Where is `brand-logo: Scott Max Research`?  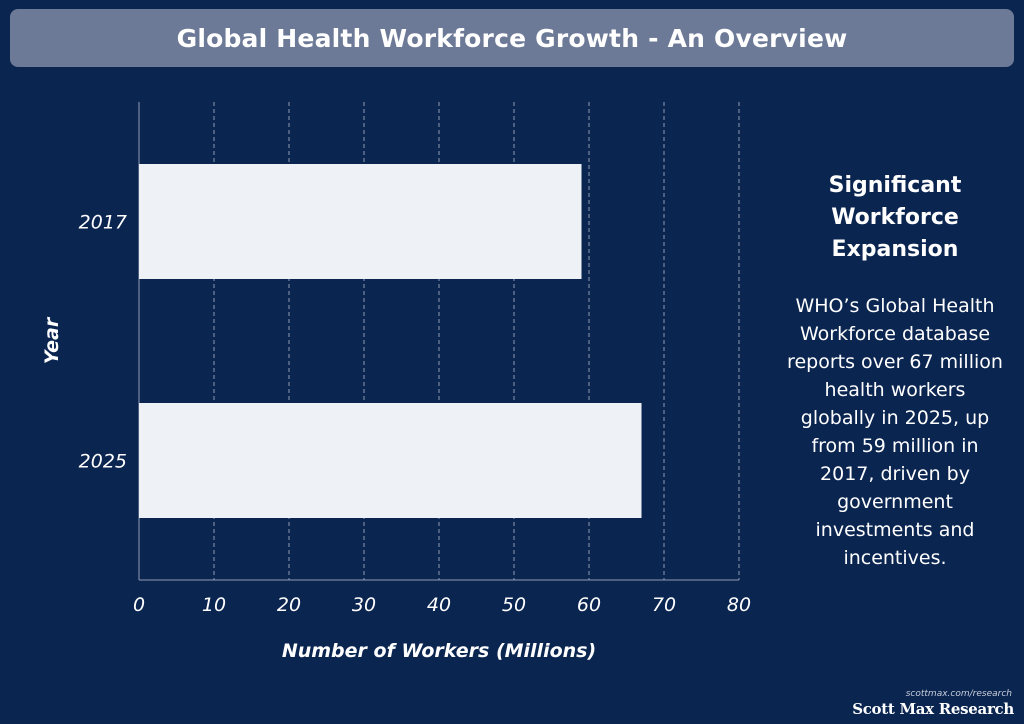
brand-logo: Scott Max Research is located at coordinates (933, 709).